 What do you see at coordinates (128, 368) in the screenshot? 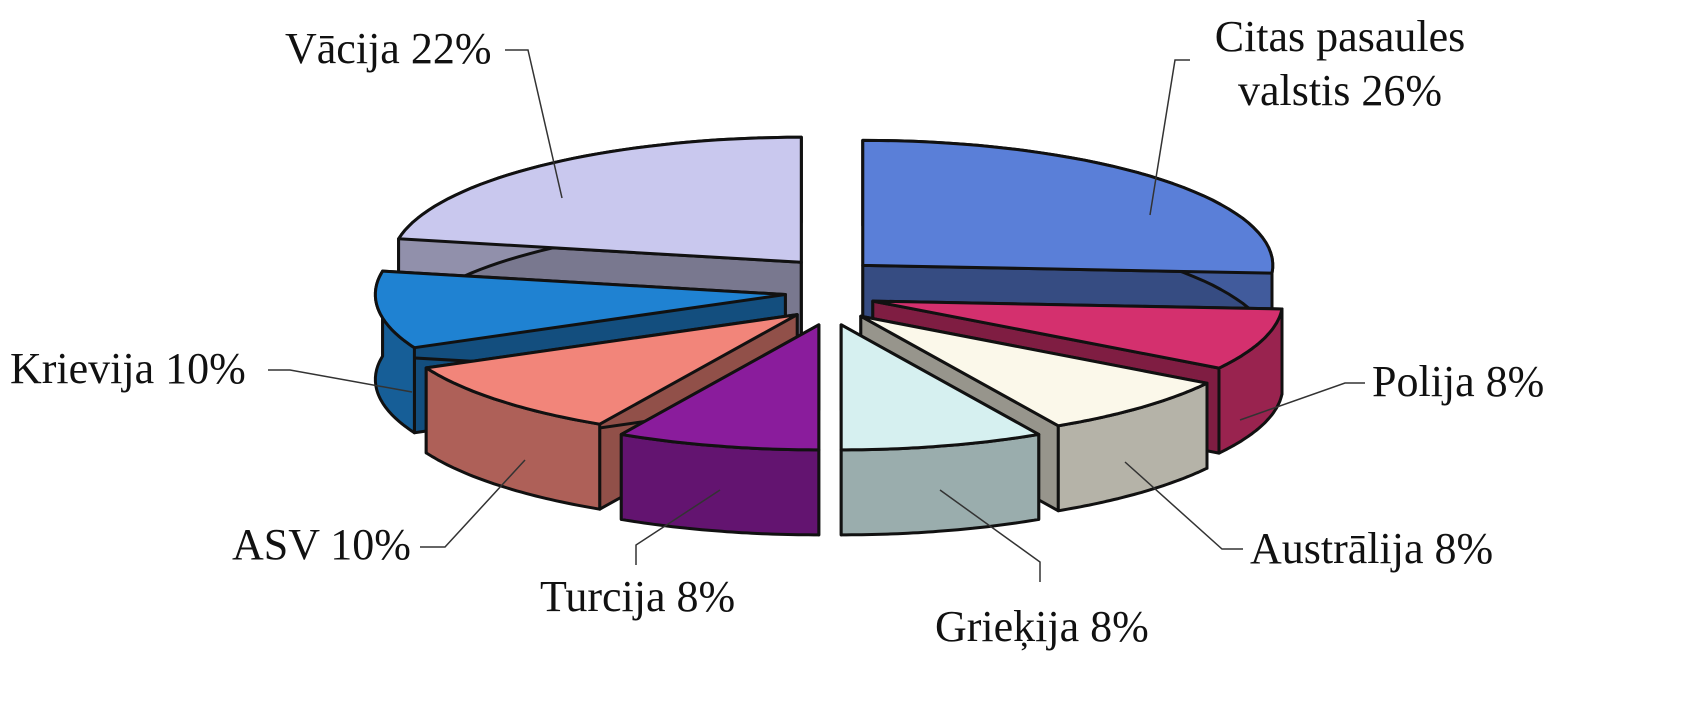
I see `slice-label: Krievija 10%` at bounding box center [128, 368].